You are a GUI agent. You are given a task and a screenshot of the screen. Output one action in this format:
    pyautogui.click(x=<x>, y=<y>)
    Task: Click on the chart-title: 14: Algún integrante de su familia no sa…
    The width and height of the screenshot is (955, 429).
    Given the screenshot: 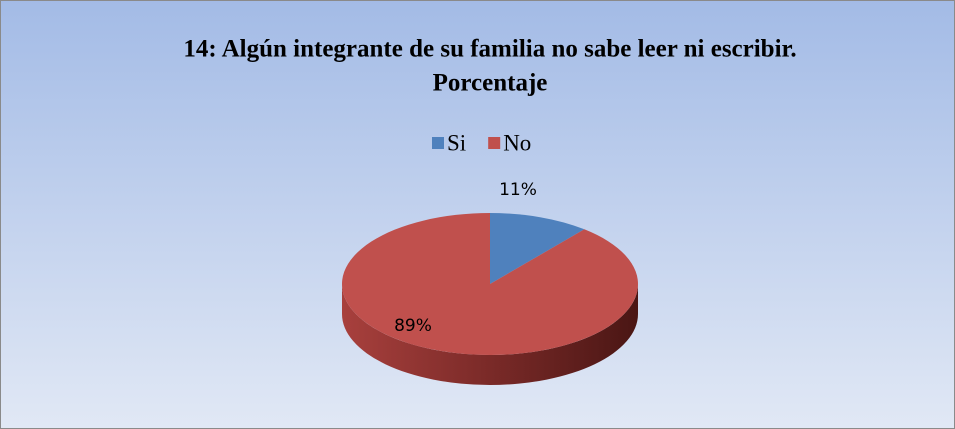 What is the action you would take?
    pyautogui.click(x=489, y=49)
    